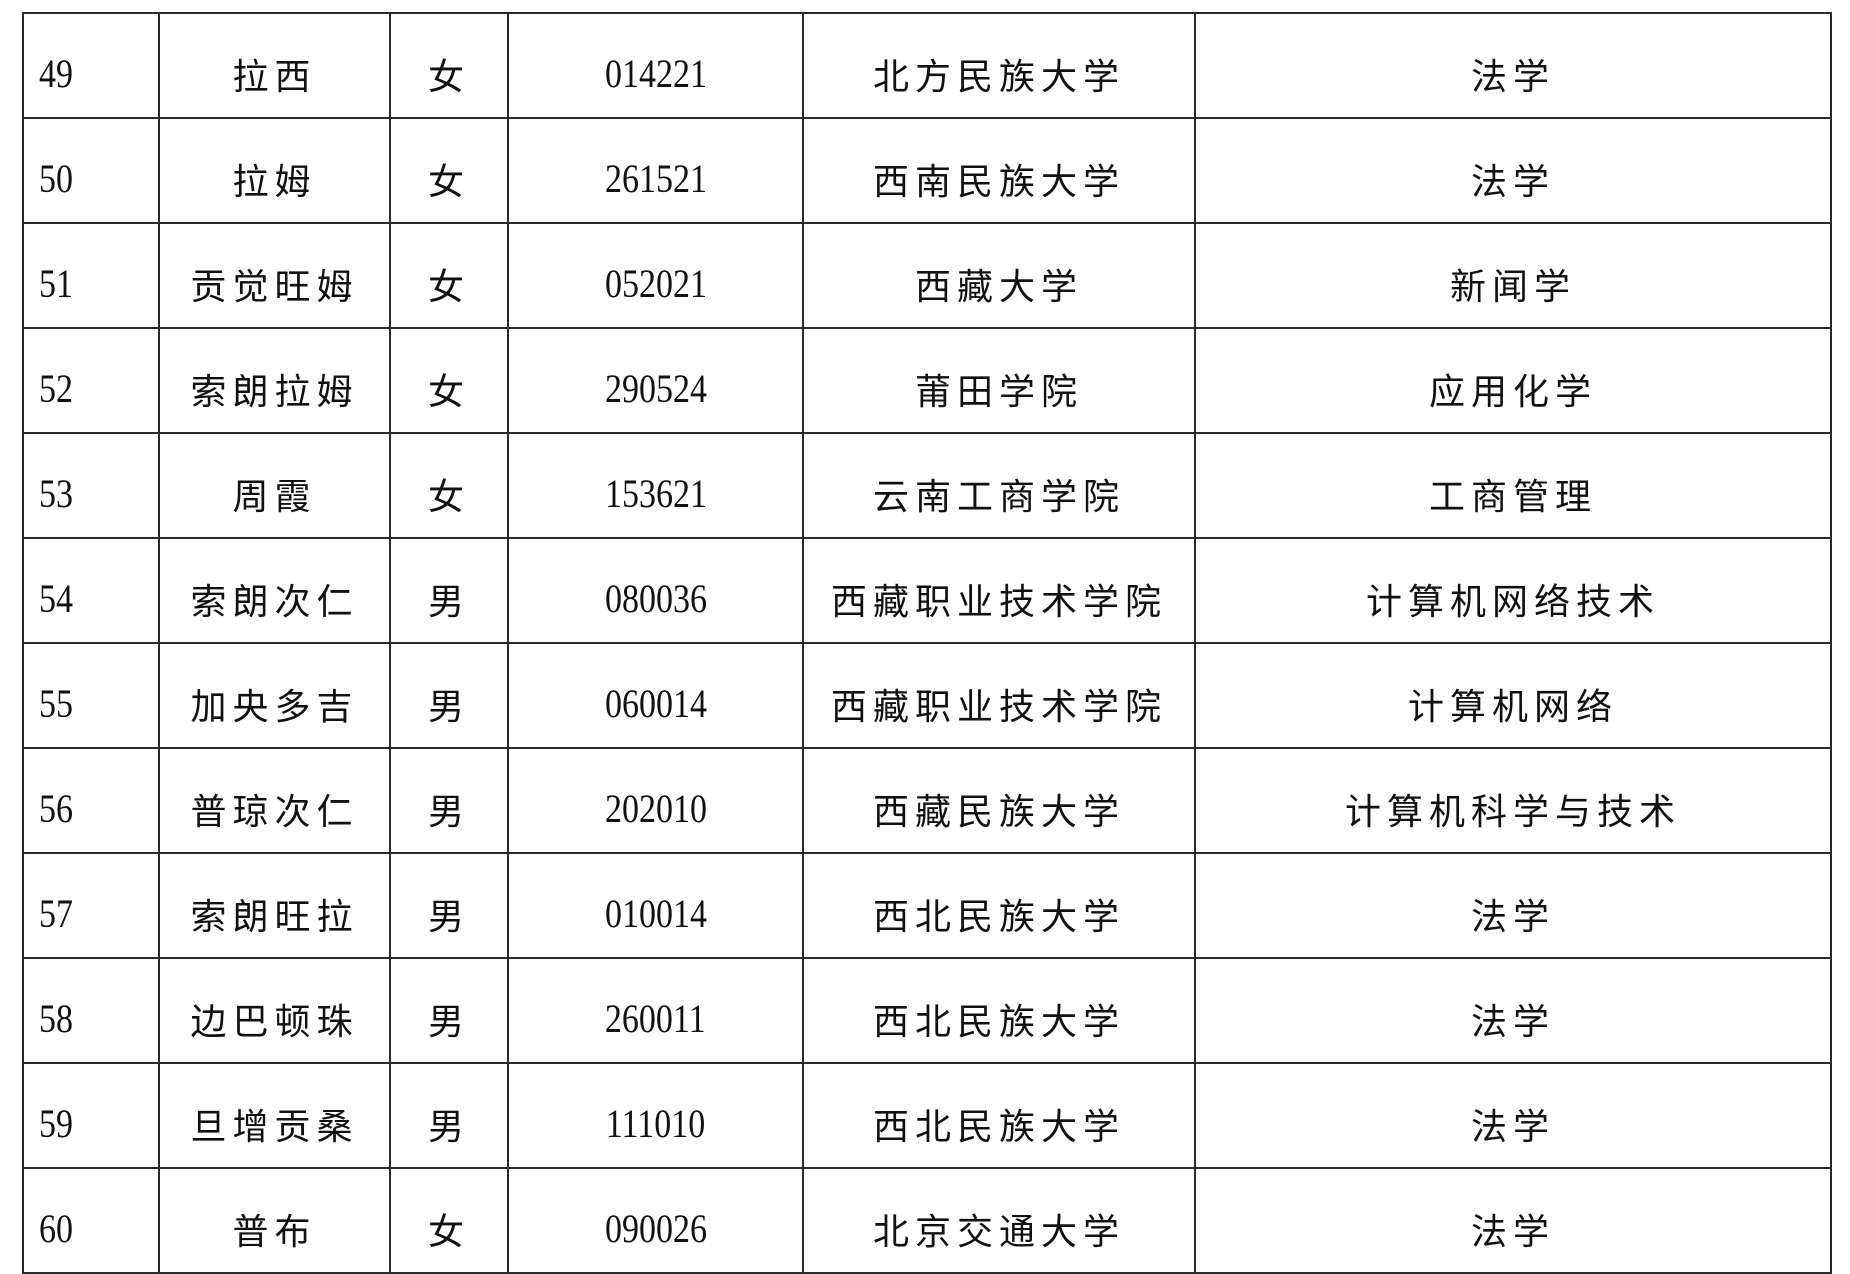 The image size is (1850, 1274). I want to click on cell-number: 59, so click(91, 1115).